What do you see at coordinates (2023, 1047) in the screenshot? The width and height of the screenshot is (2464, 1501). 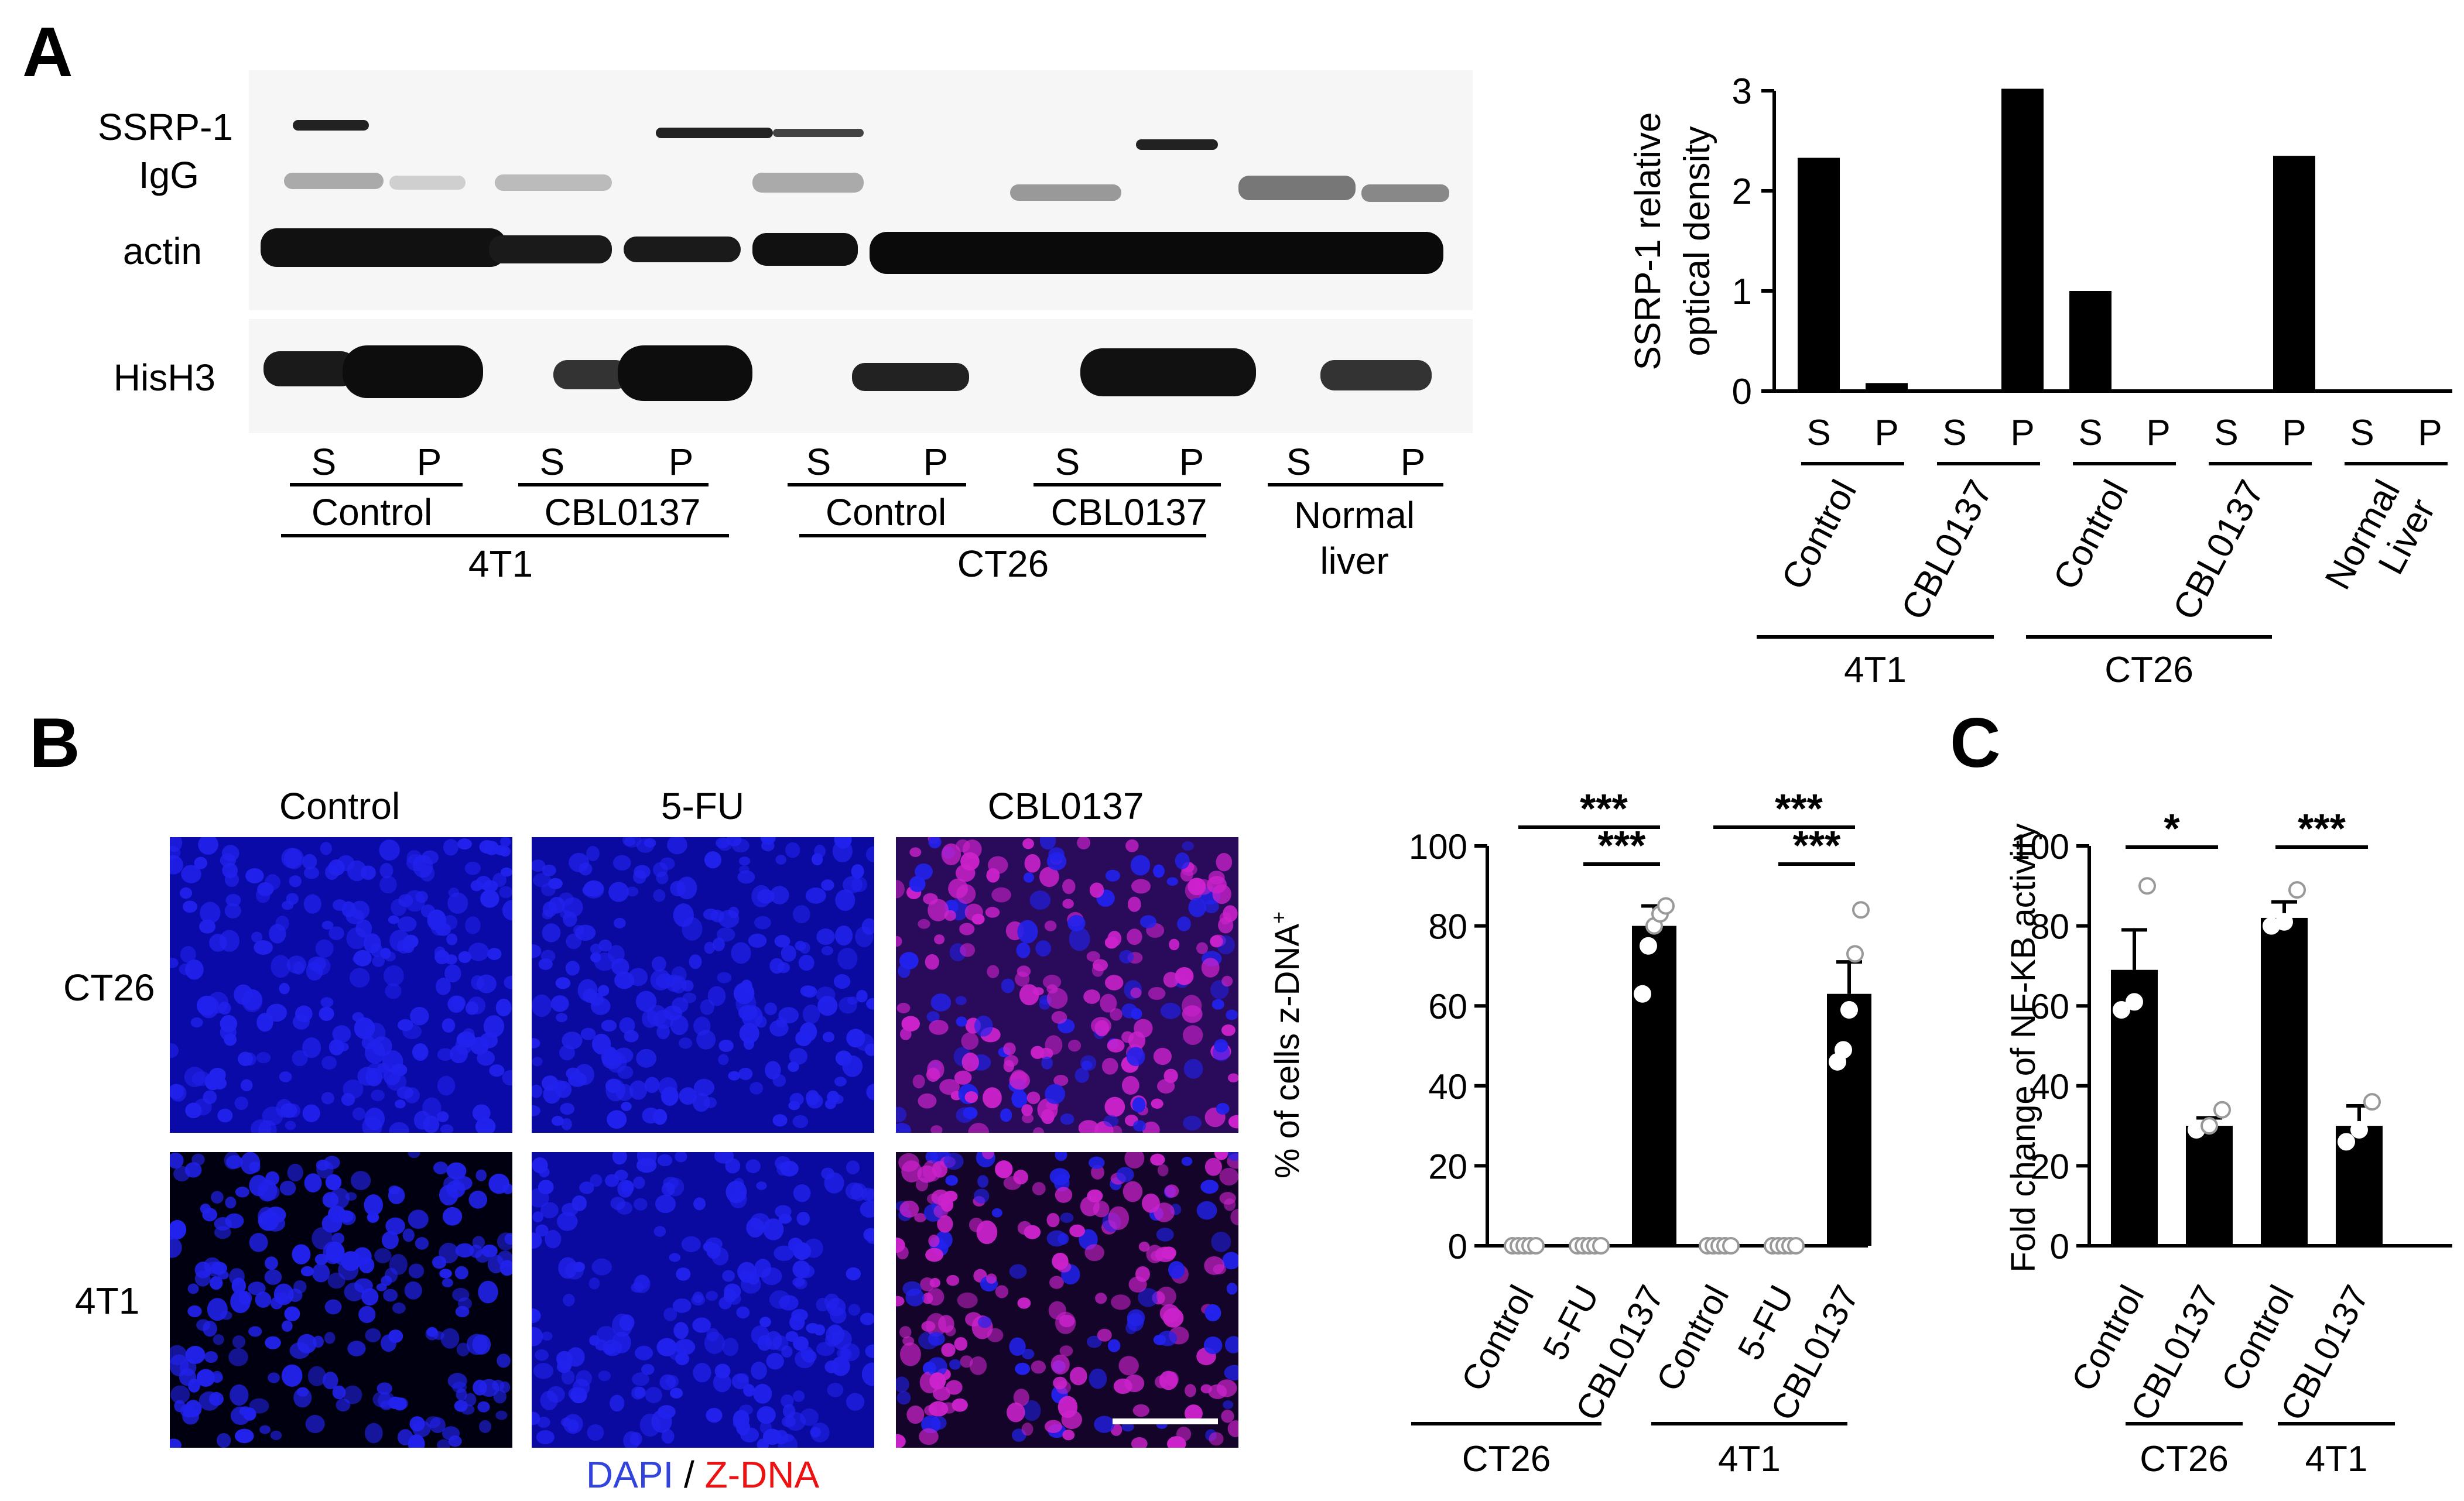 I see `y-axis-title-group: Fold change of NF-KB activity` at bounding box center [2023, 1047].